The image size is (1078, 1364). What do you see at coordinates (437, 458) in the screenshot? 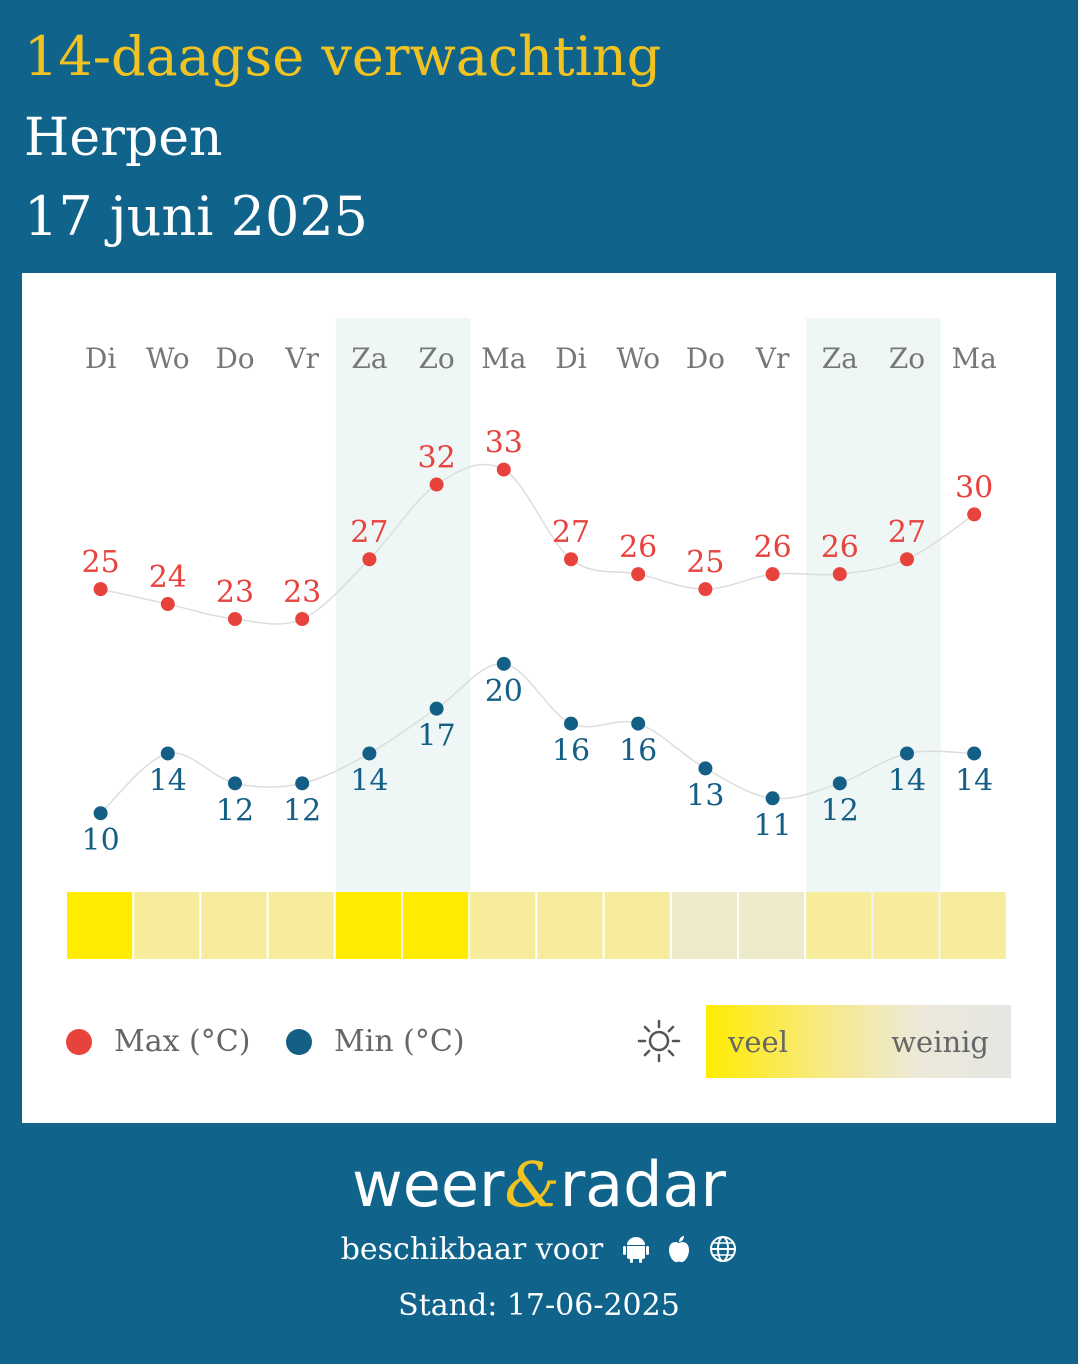
I see `max-value-label: 32` at bounding box center [437, 458].